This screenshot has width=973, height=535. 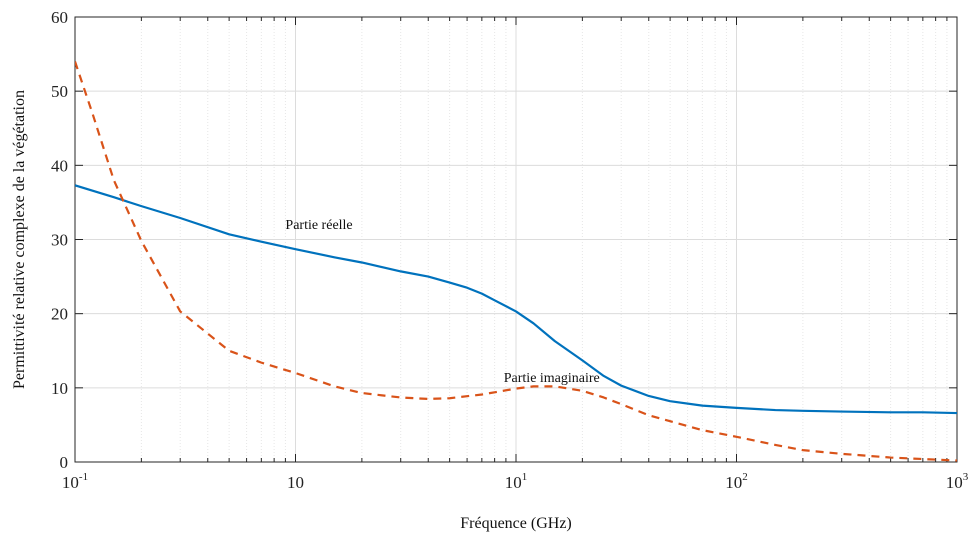 I want to click on x-tick-label: 10¹, so click(x=516, y=481).